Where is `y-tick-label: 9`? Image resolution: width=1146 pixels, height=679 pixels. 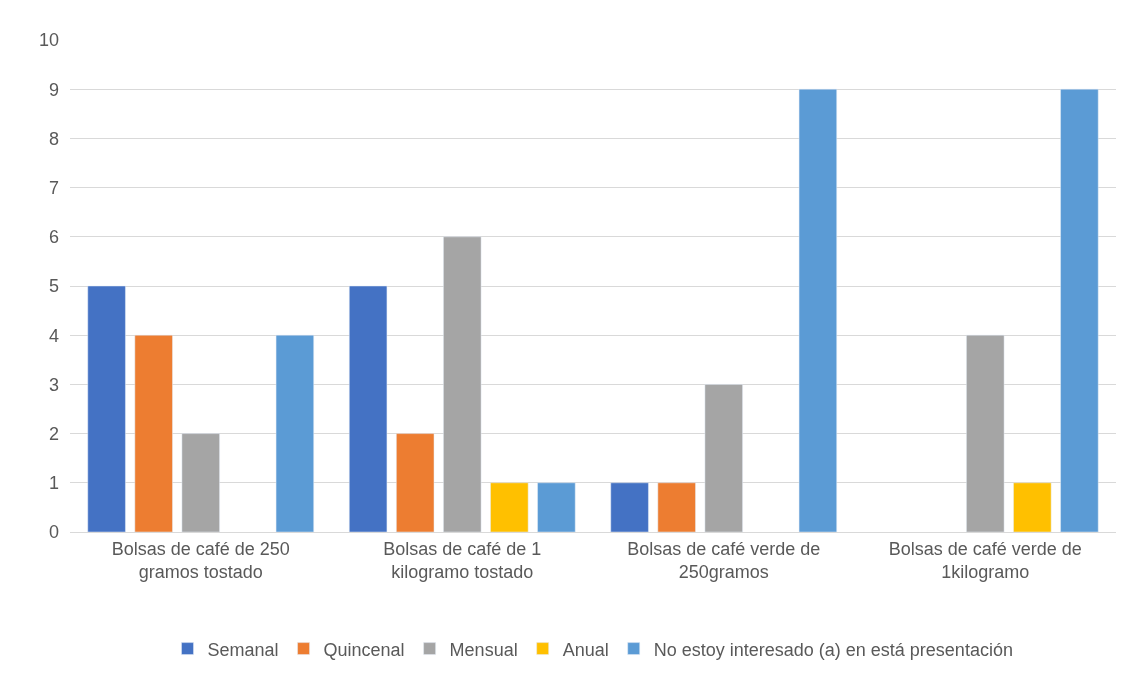 y-tick-label: 9 is located at coordinates (53, 89).